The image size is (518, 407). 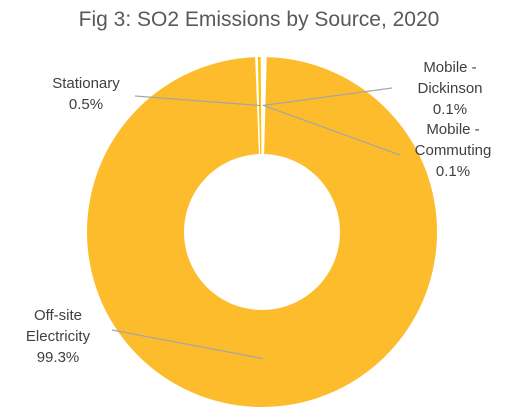 What do you see at coordinates (86, 104) in the screenshot?
I see `data-label-value-3: 0.5%` at bounding box center [86, 104].